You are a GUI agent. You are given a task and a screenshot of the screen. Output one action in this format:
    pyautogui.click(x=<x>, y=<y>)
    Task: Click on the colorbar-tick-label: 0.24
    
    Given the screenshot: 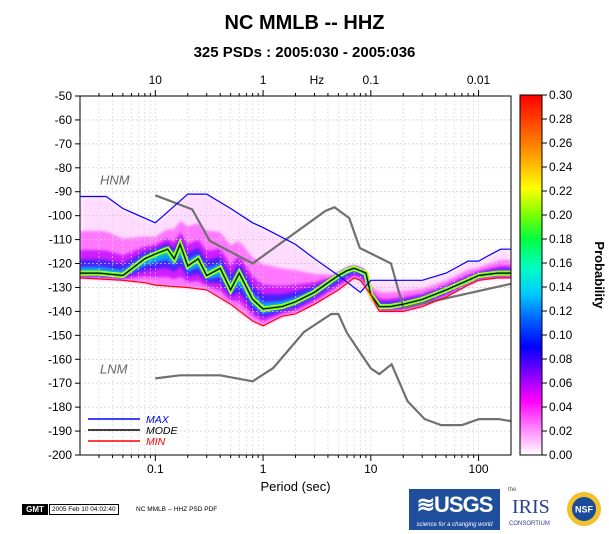 What is the action you would take?
    pyautogui.click(x=561, y=167)
    